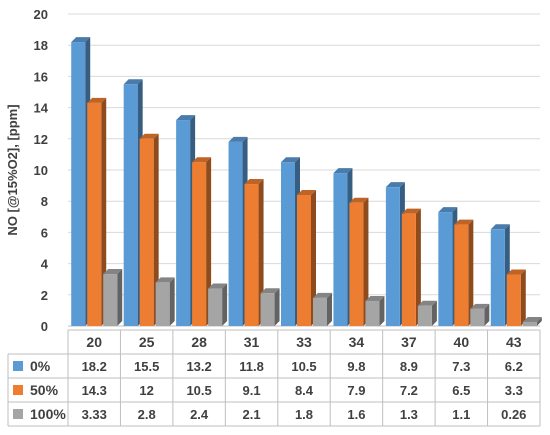 The width and height of the screenshot is (550, 435). Describe the element at coordinates (514, 366) in the screenshot. I see `data-label: 6.2` at that location.